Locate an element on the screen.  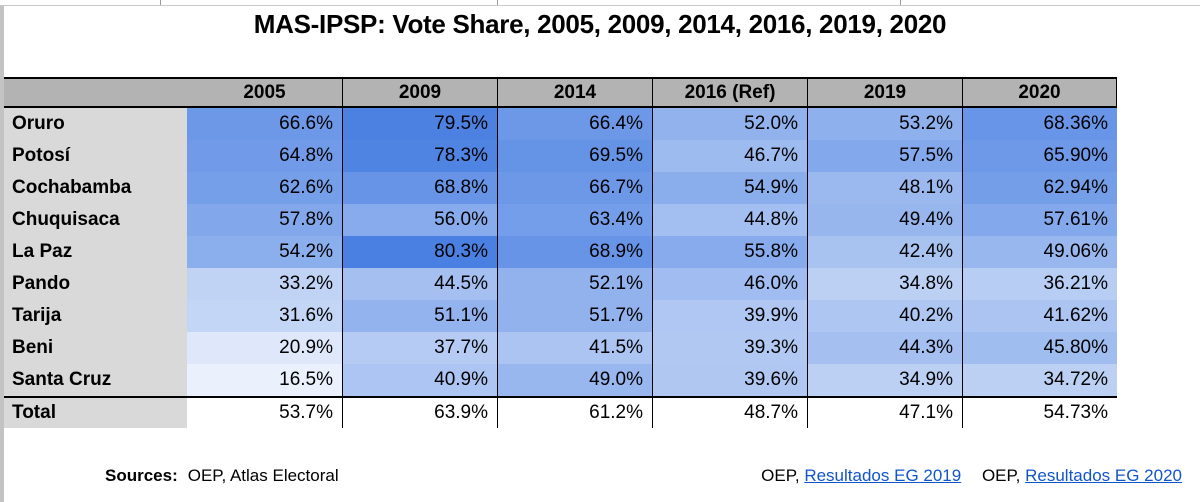
vote-cell: 40.9% is located at coordinates (419, 380).